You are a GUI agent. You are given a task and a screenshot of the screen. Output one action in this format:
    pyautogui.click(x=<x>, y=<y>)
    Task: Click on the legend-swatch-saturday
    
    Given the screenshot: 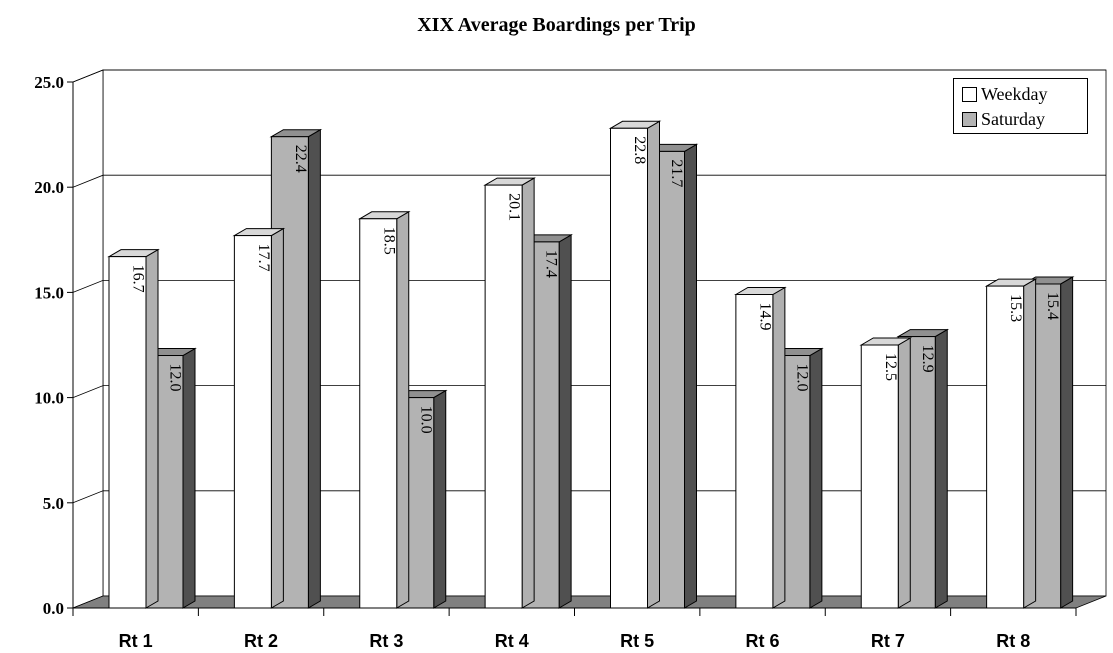 What is the action you would take?
    pyautogui.click(x=969, y=119)
    